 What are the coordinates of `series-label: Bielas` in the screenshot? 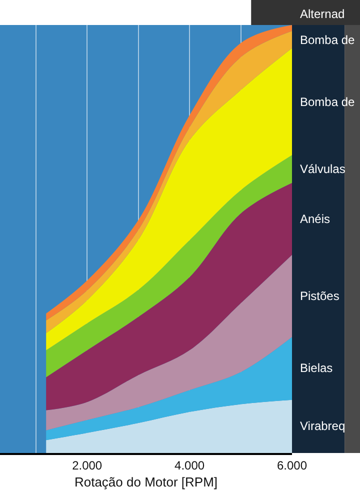 It's located at (316, 368).